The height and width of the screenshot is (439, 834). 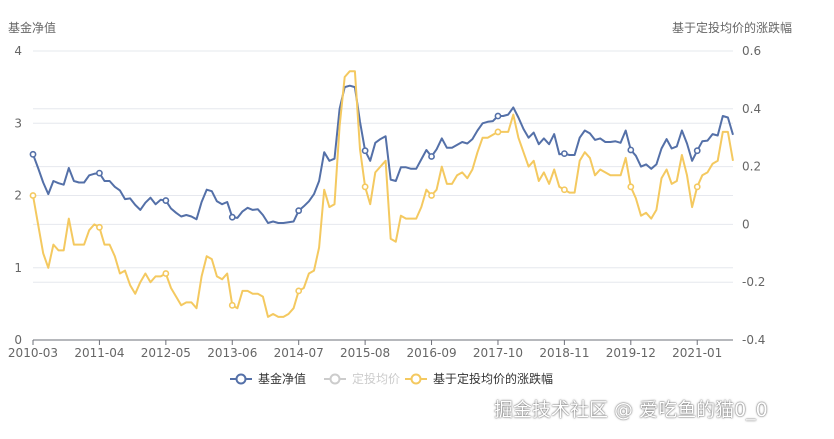 I want to click on y-left-tick-label: 0, so click(x=18, y=340).